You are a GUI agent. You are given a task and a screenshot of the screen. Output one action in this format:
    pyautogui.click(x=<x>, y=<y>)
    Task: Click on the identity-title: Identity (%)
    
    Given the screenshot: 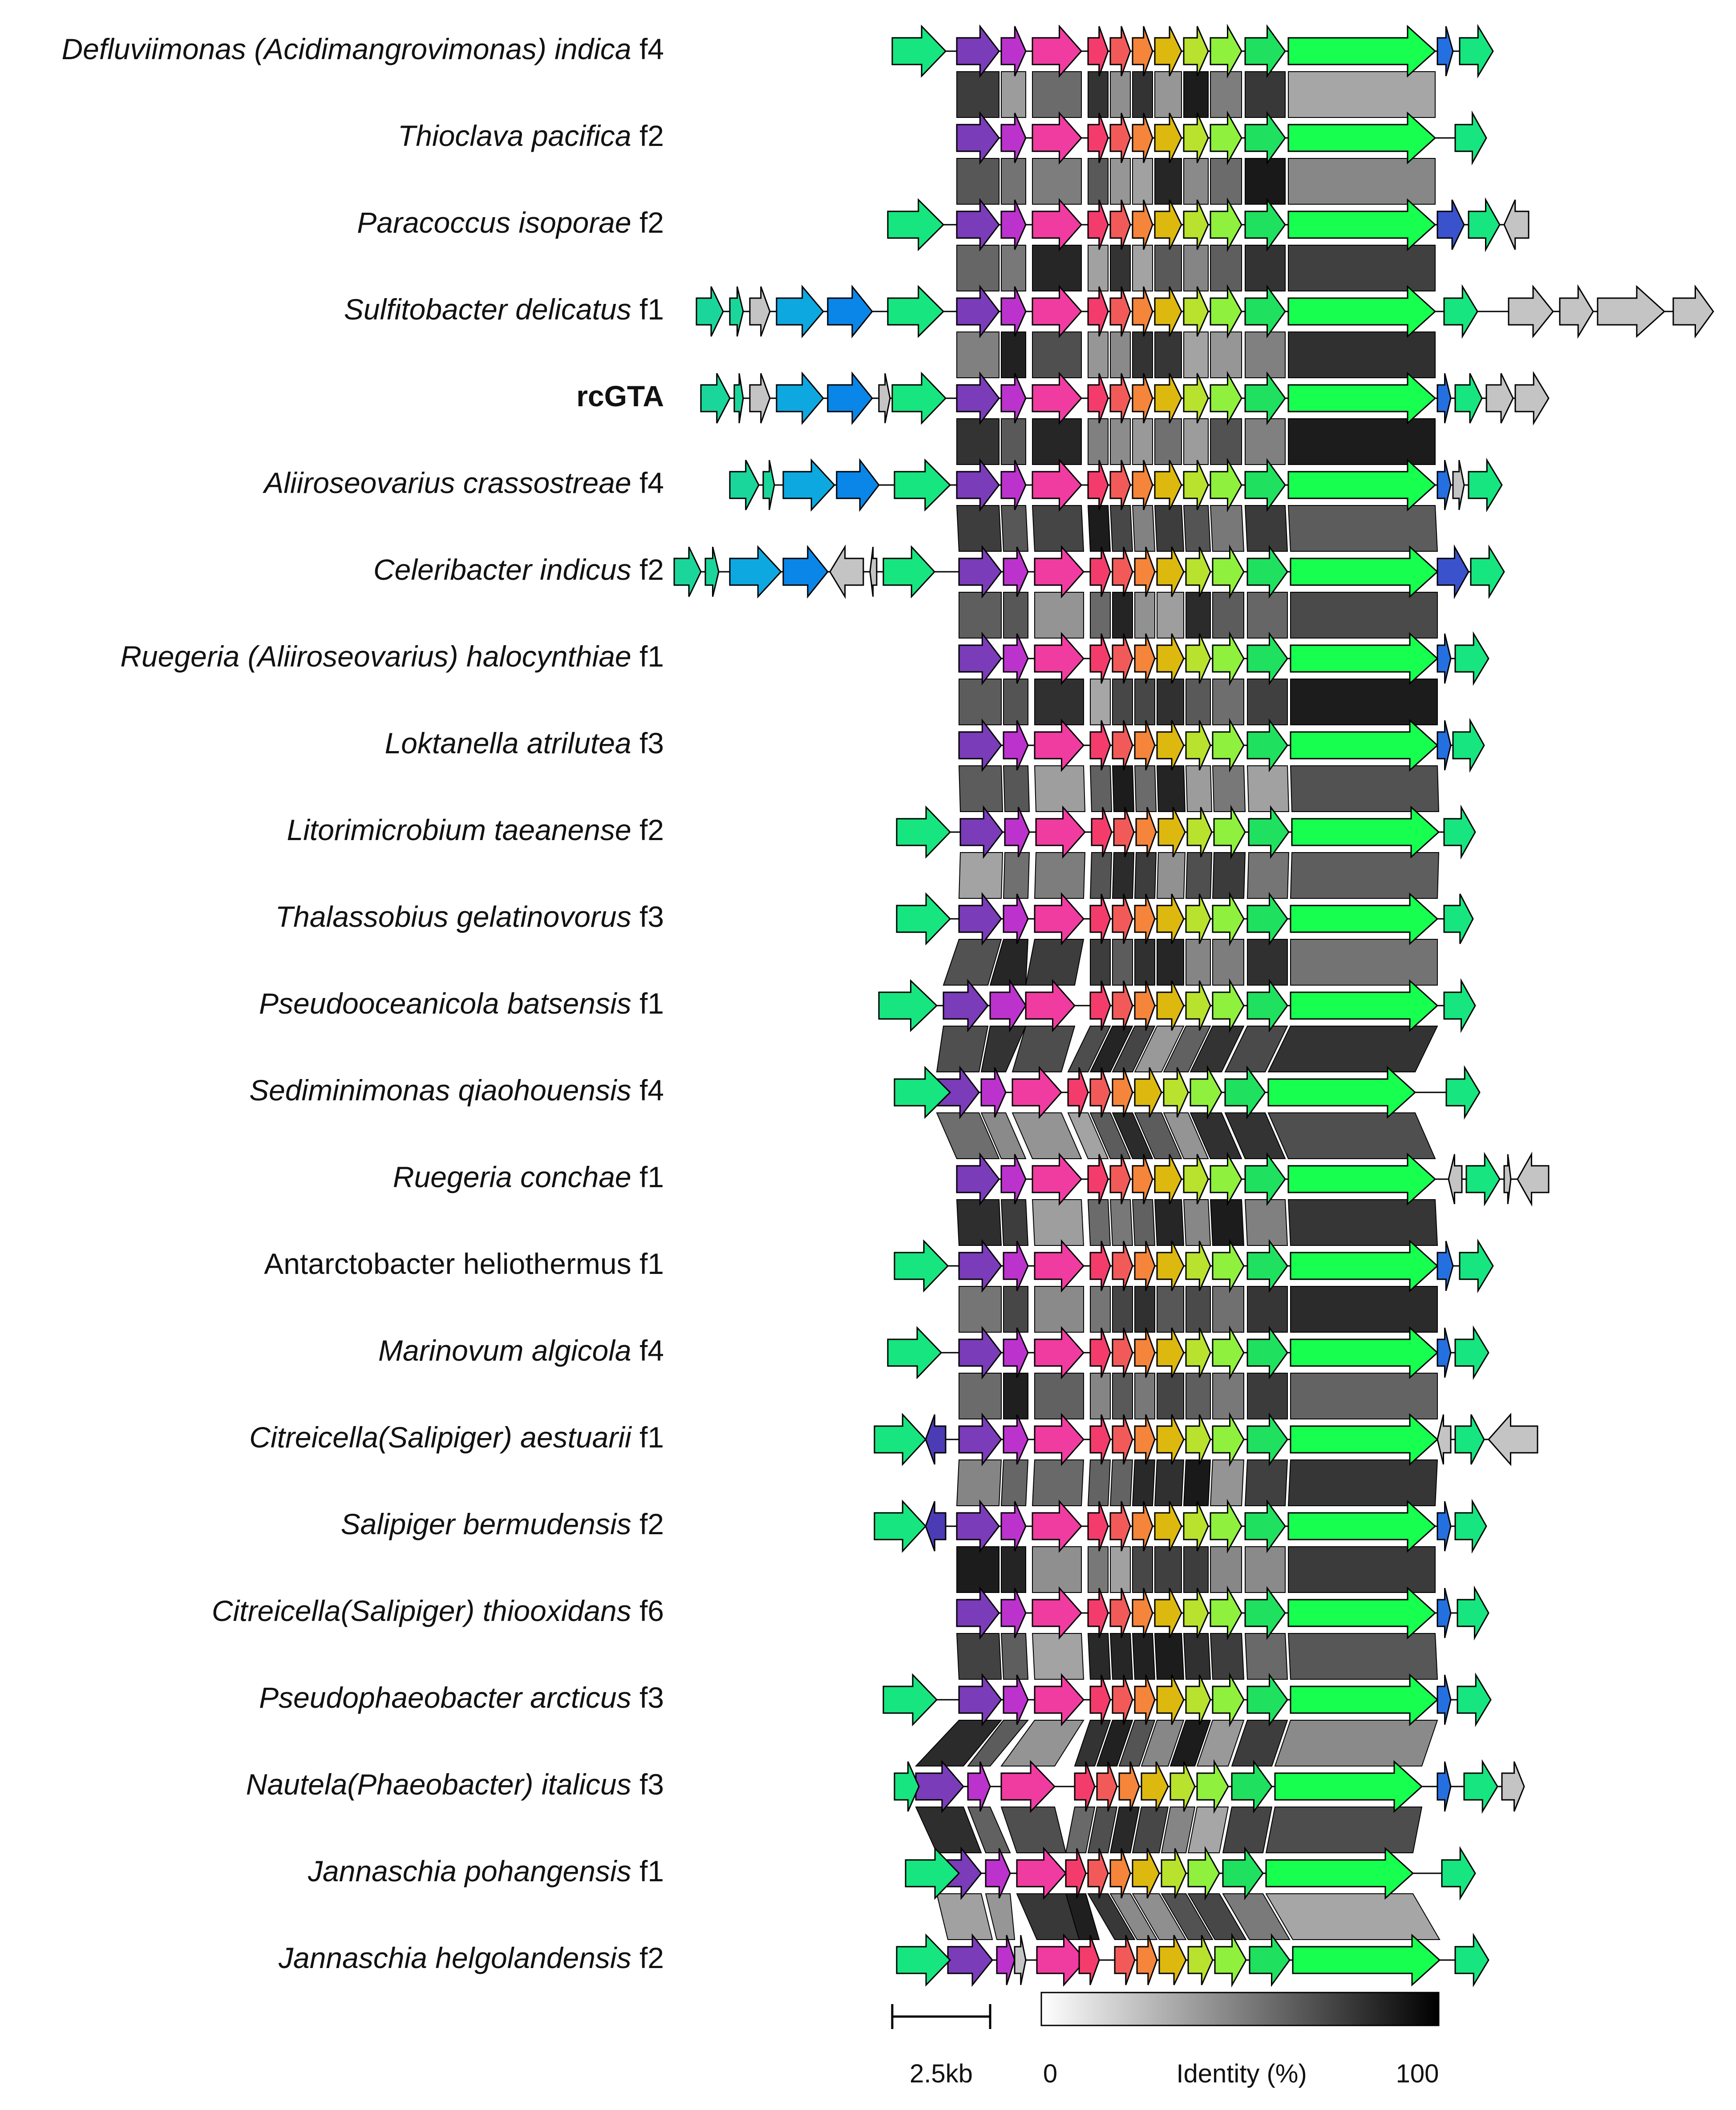 What is the action you would take?
    pyautogui.click(x=1241, y=2073)
    